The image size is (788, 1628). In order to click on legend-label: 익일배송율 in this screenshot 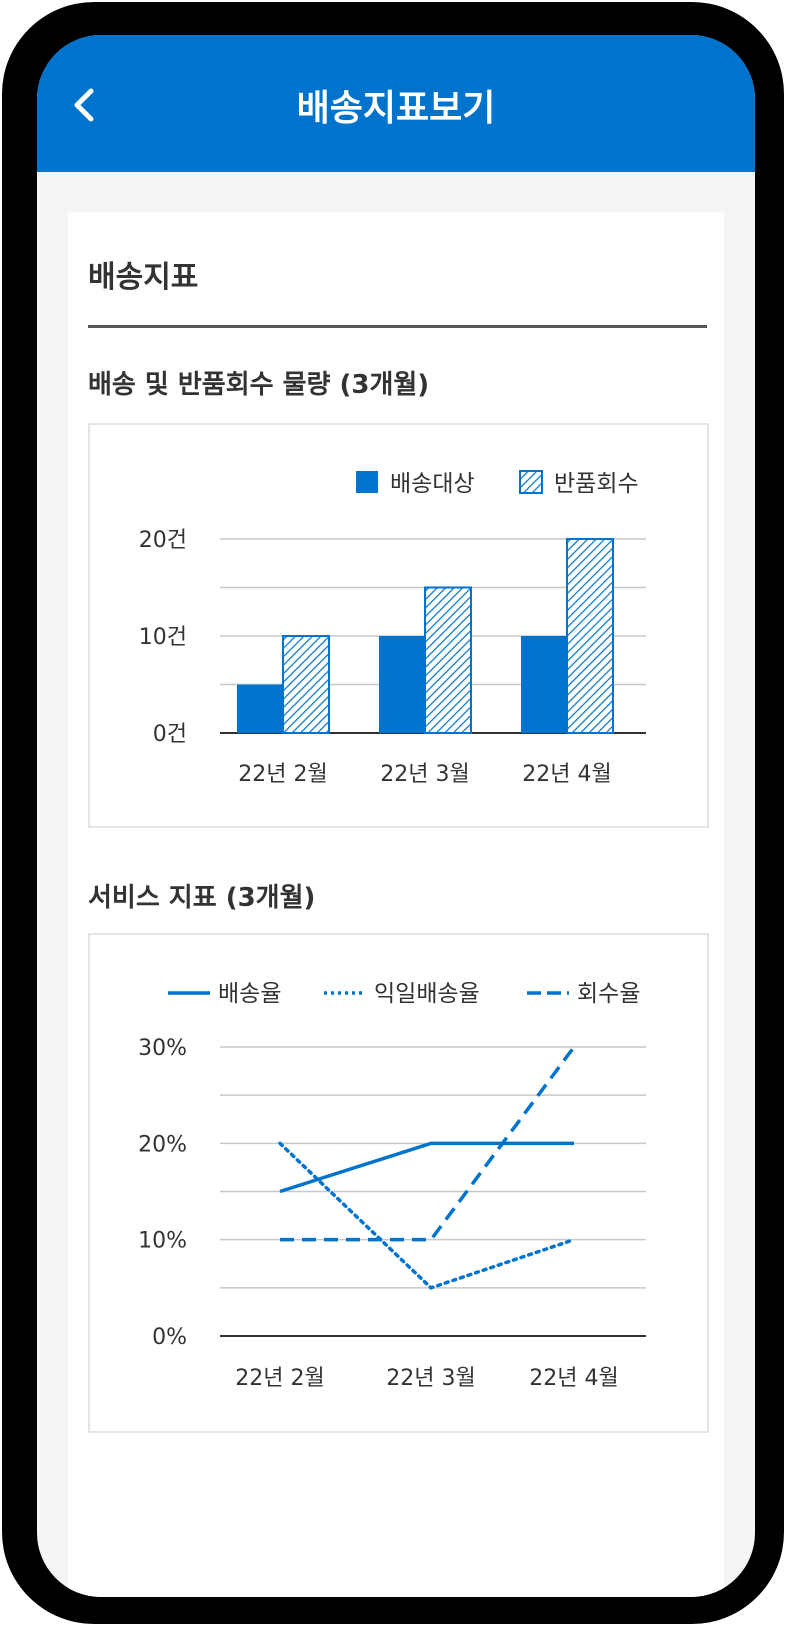, I will do `click(427, 994)`.